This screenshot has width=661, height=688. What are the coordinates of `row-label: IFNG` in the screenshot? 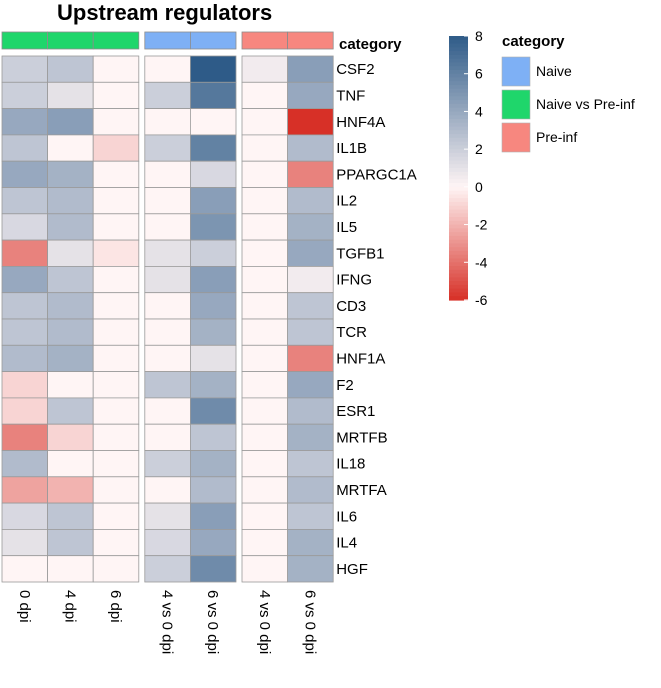 It's located at (354, 280).